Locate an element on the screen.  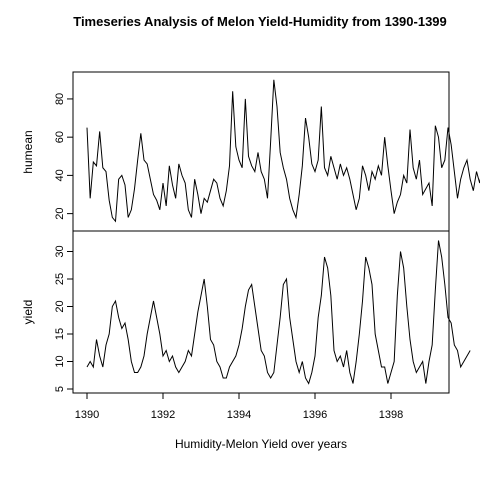
x-axis-label: Humidity-Melon Yield over years is located at coordinates (261, 444).